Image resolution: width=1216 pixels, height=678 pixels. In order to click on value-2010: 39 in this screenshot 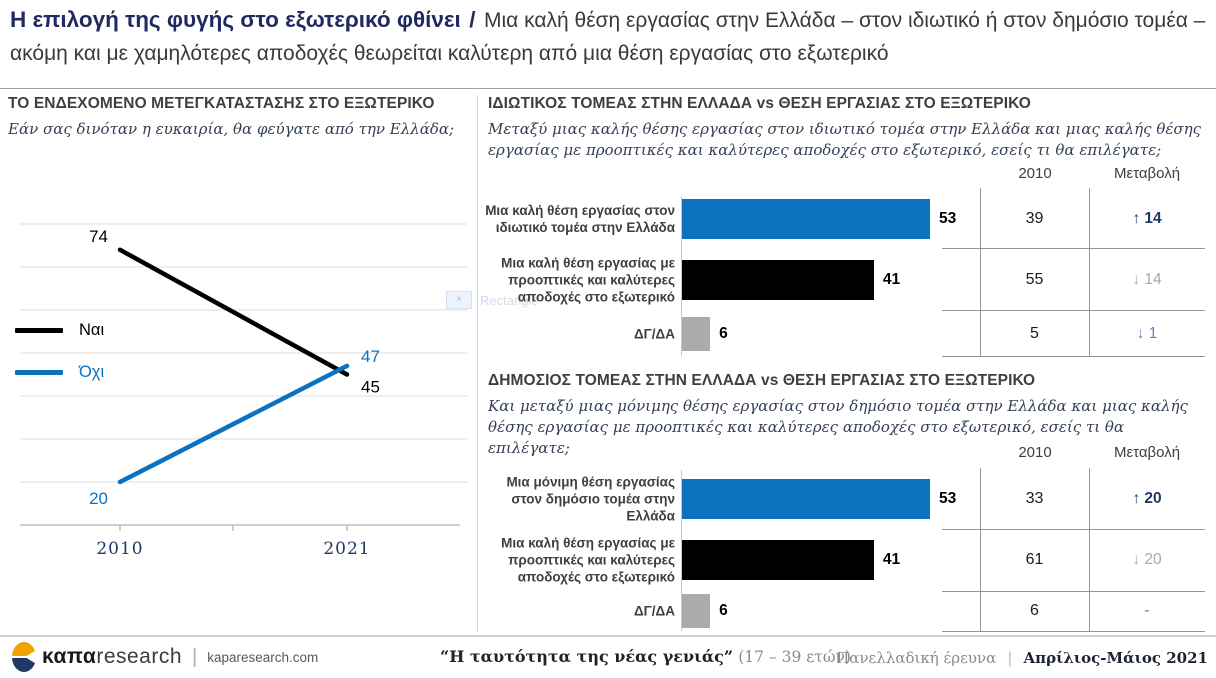, I will do `click(1034, 218)`.